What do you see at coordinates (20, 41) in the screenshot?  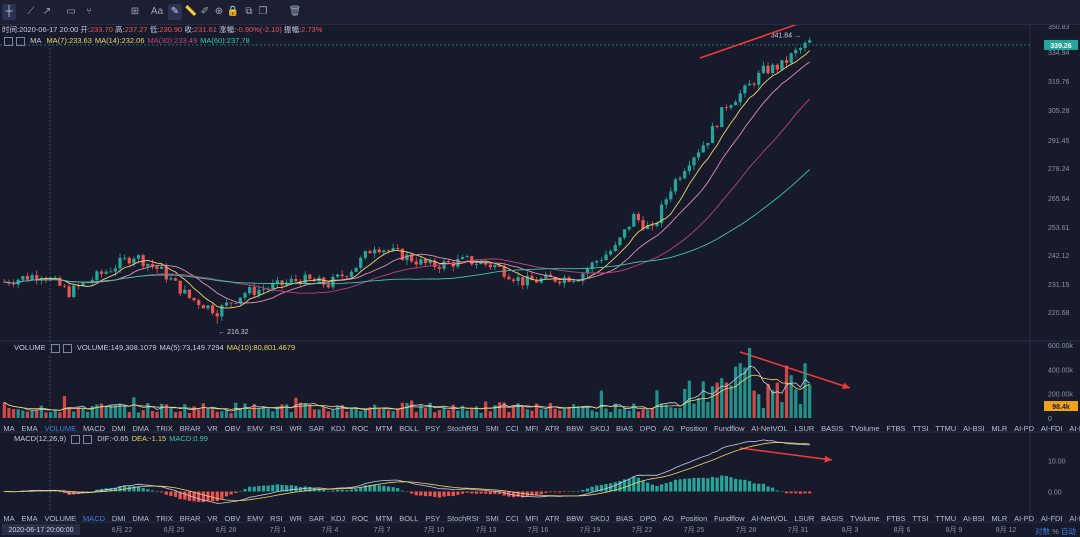 I see `ma-close-icon` at bounding box center [20, 41].